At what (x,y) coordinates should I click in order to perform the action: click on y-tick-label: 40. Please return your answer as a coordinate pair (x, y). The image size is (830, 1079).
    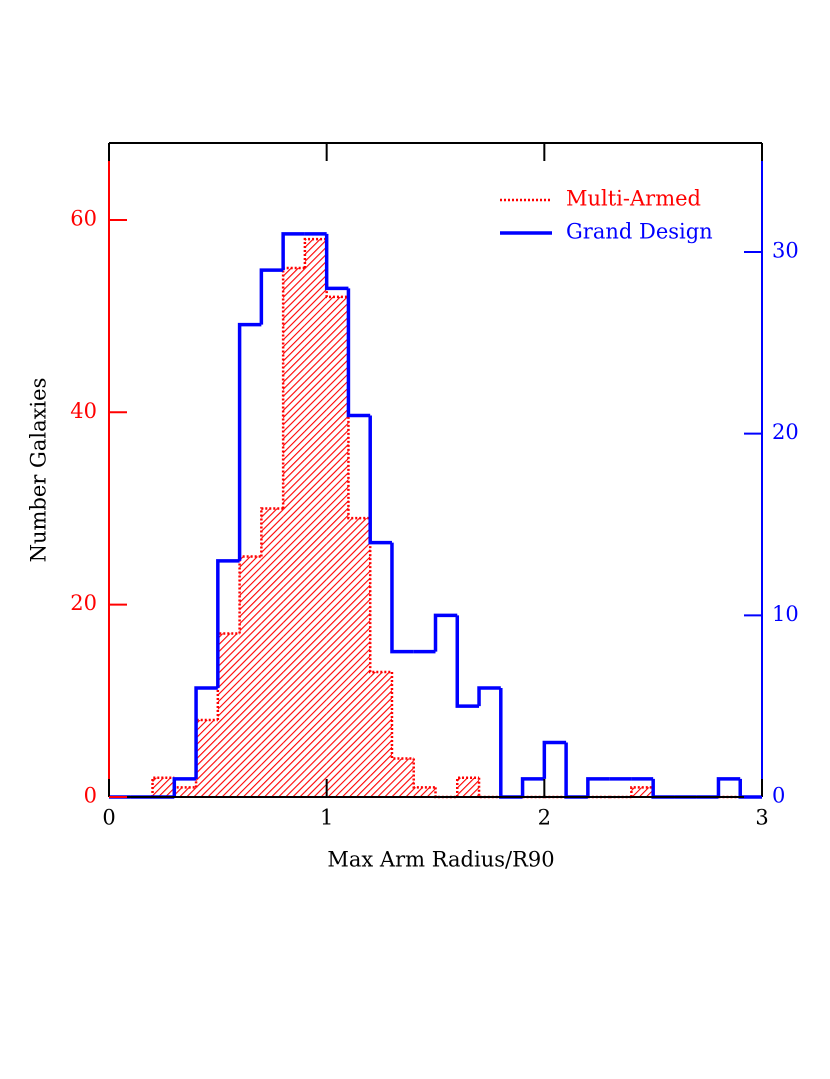
    Looking at the image, I should click on (83, 411).